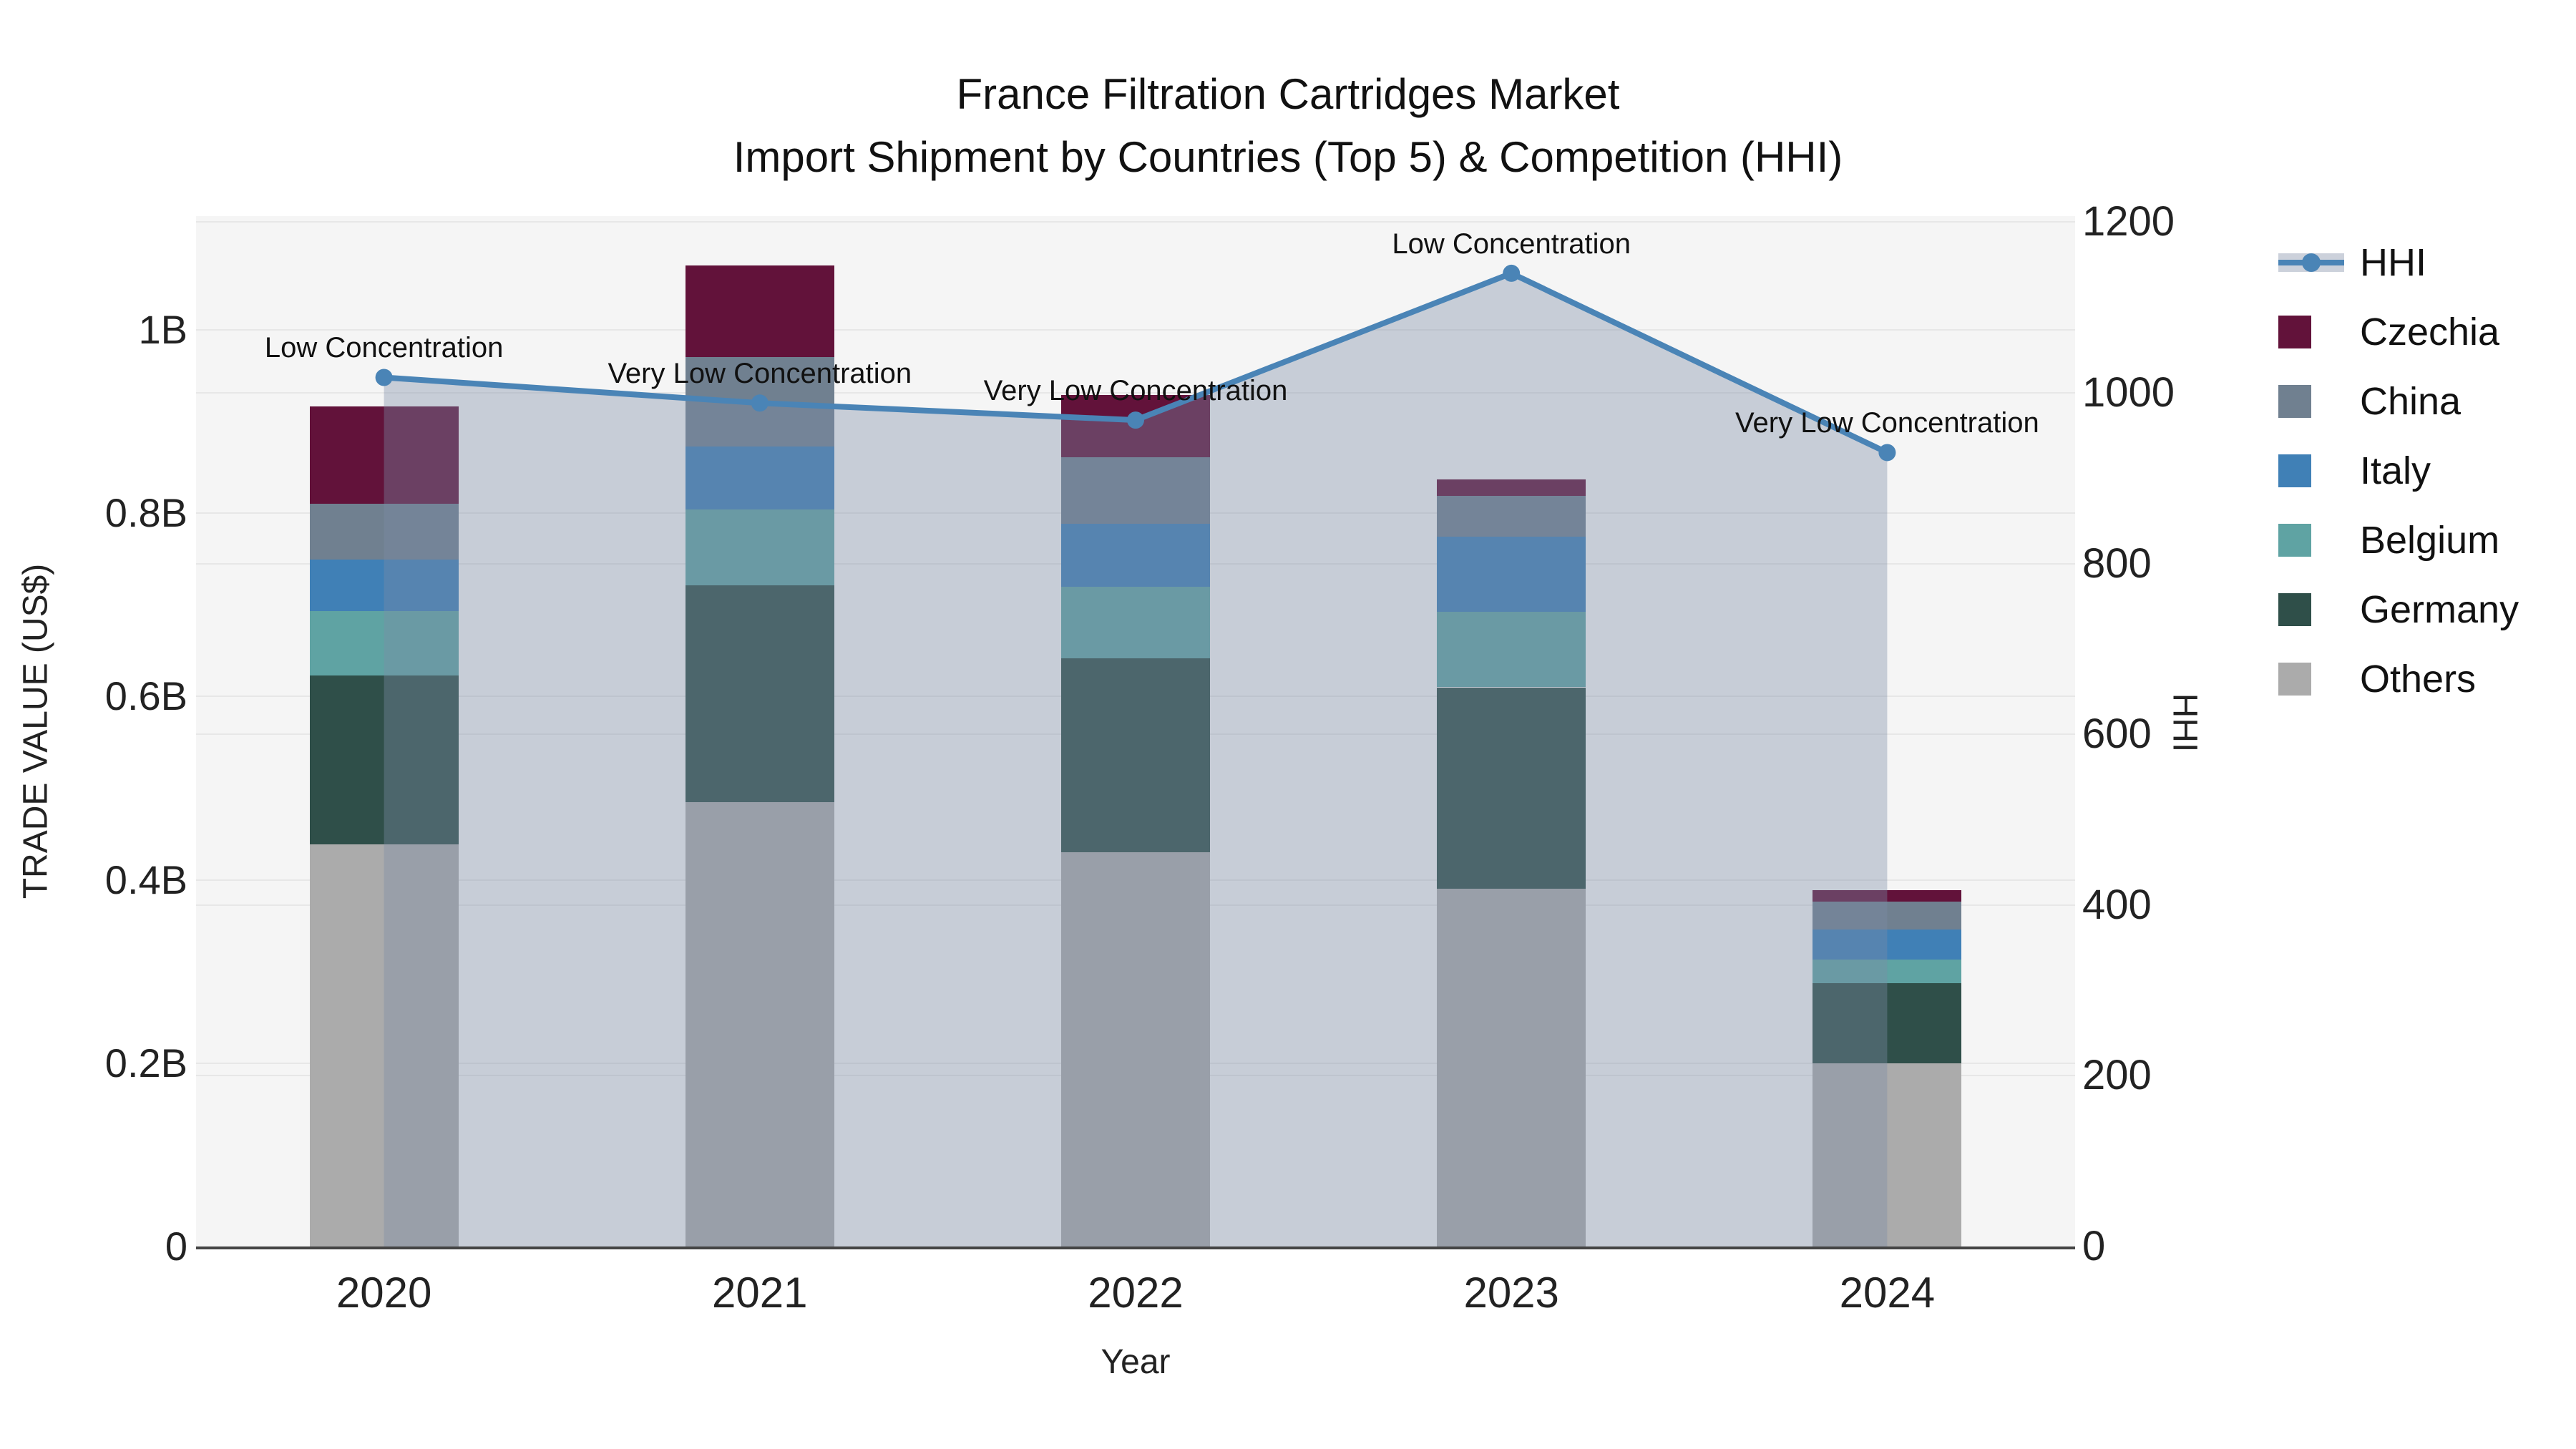 This screenshot has width=2576, height=1449. I want to click on hhi-marker-2023, so click(1512, 273).